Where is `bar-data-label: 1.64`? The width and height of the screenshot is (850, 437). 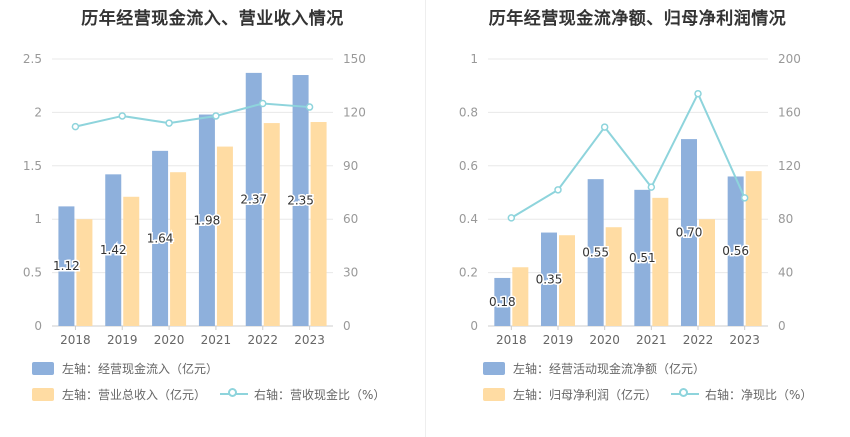 bar-data-label: 1.64 is located at coordinates (160, 238).